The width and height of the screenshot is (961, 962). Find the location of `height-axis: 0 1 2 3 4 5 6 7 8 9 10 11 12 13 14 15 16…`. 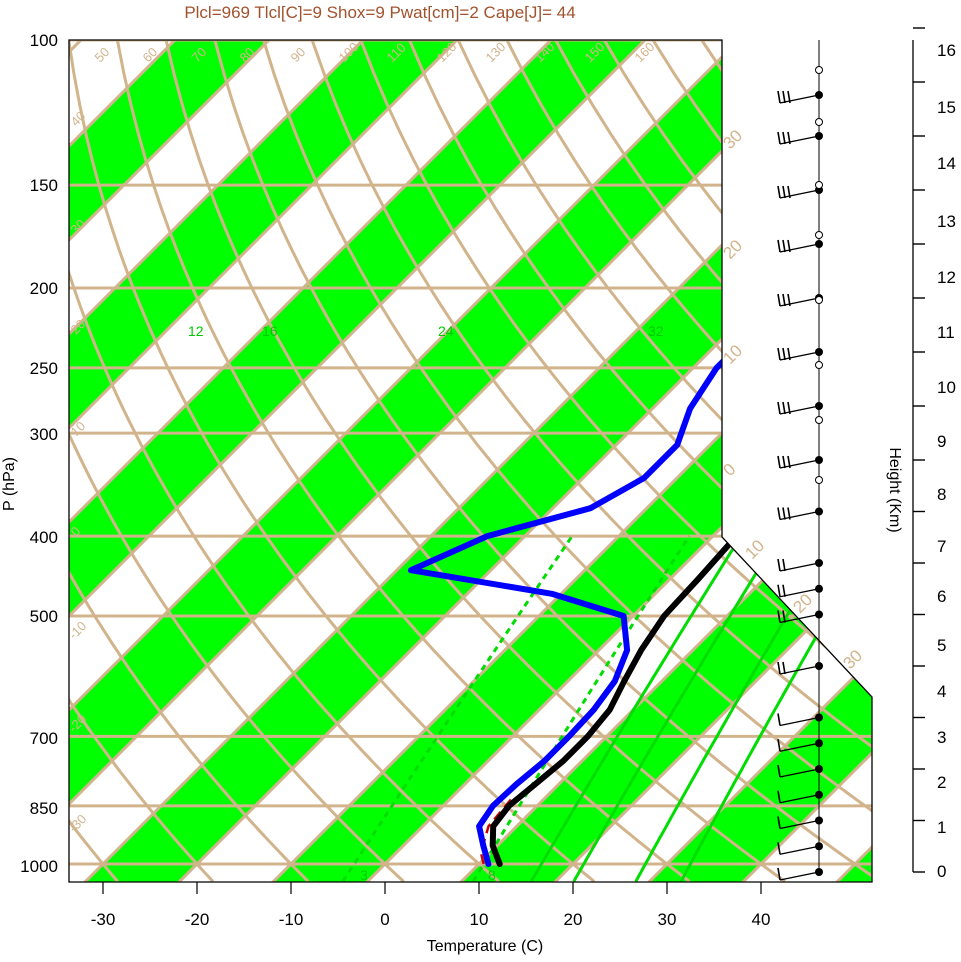

height-axis: 0 1 2 3 4 5 6 7 8 9 10 11 12 13 14 15 16… is located at coordinates (921, 454).